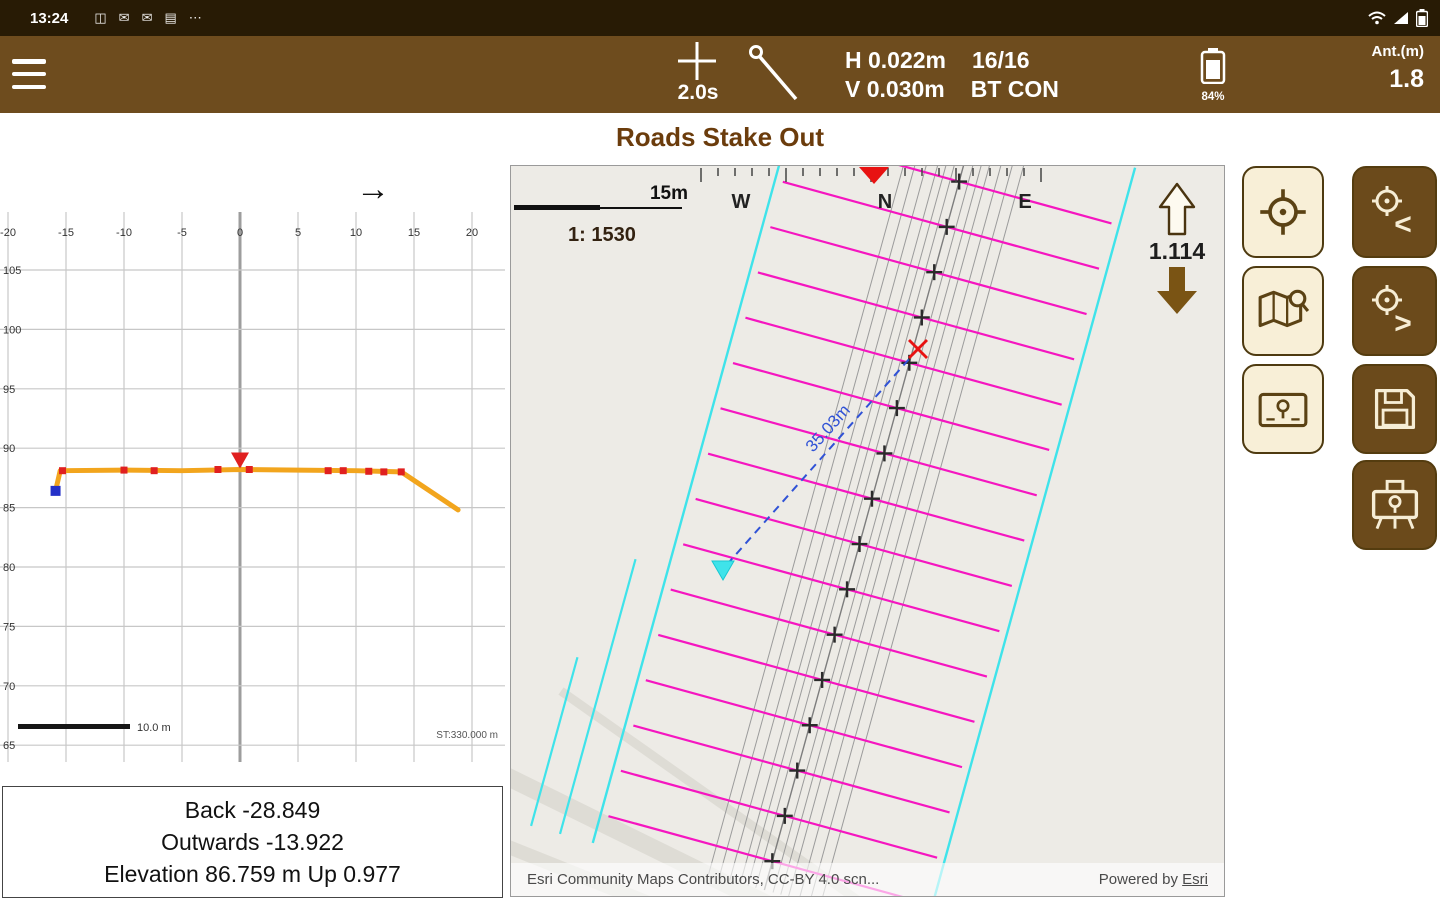  I want to click on antenna-value: 1.8, so click(1406, 79).